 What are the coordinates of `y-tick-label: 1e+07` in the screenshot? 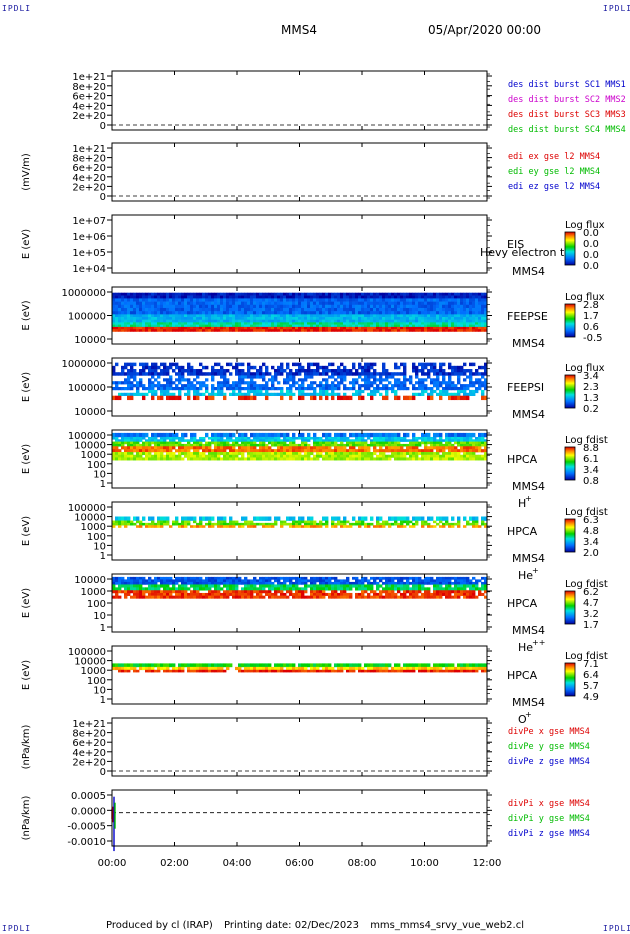 It's located at (89, 221).